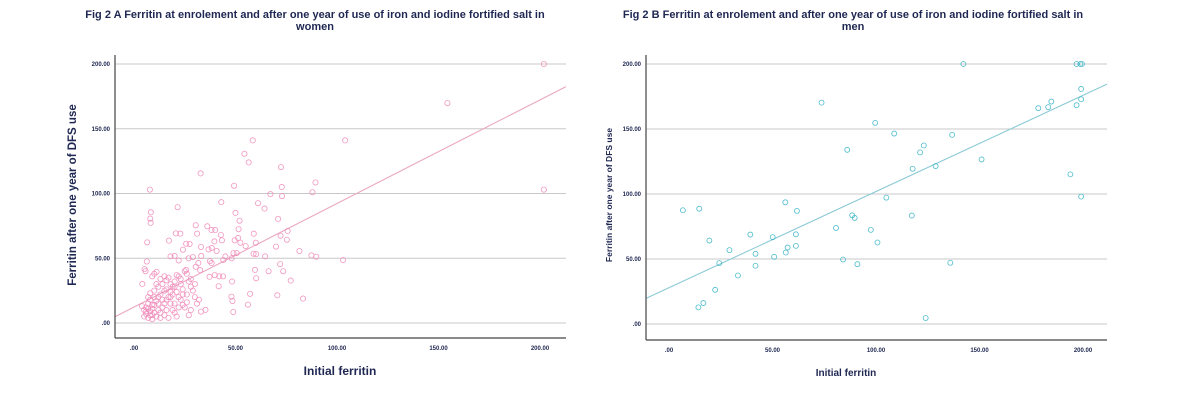  Describe the element at coordinates (134, 349) in the screenshot. I see `chart-a-xtick-label: .00` at that location.